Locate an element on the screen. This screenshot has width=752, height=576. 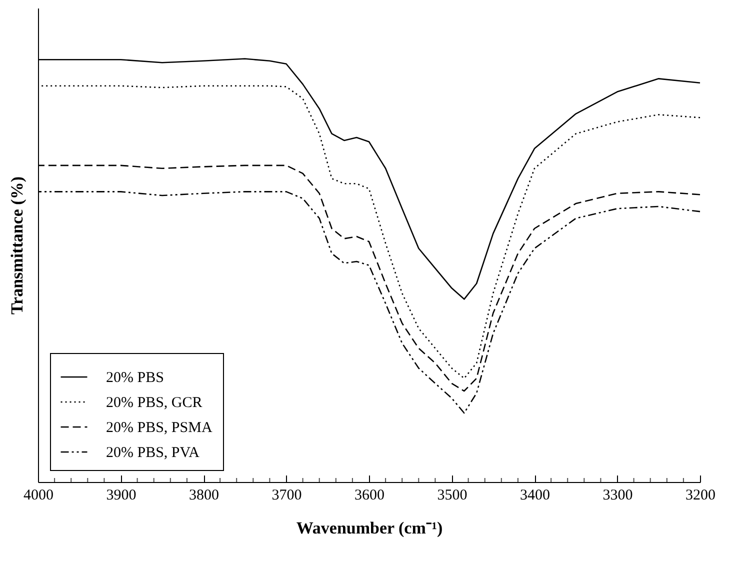
x-tick-label: 4000 is located at coordinates (39, 496).